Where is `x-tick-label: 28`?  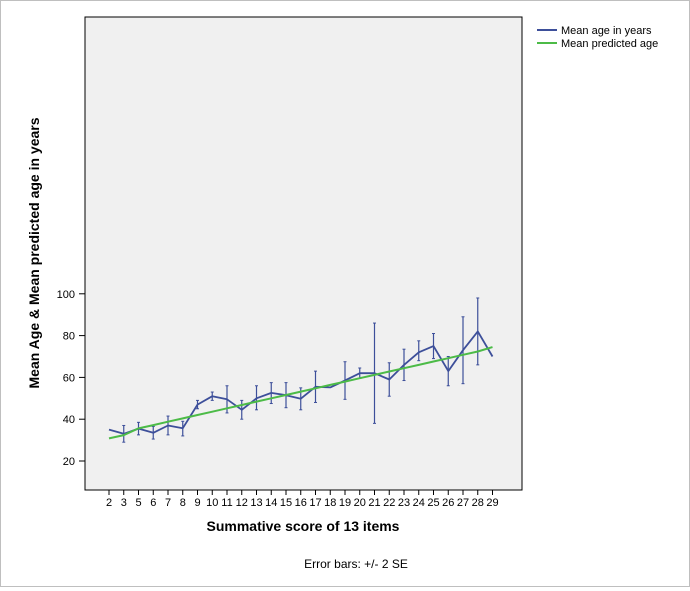
x-tick-label: 28 is located at coordinates (478, 503).